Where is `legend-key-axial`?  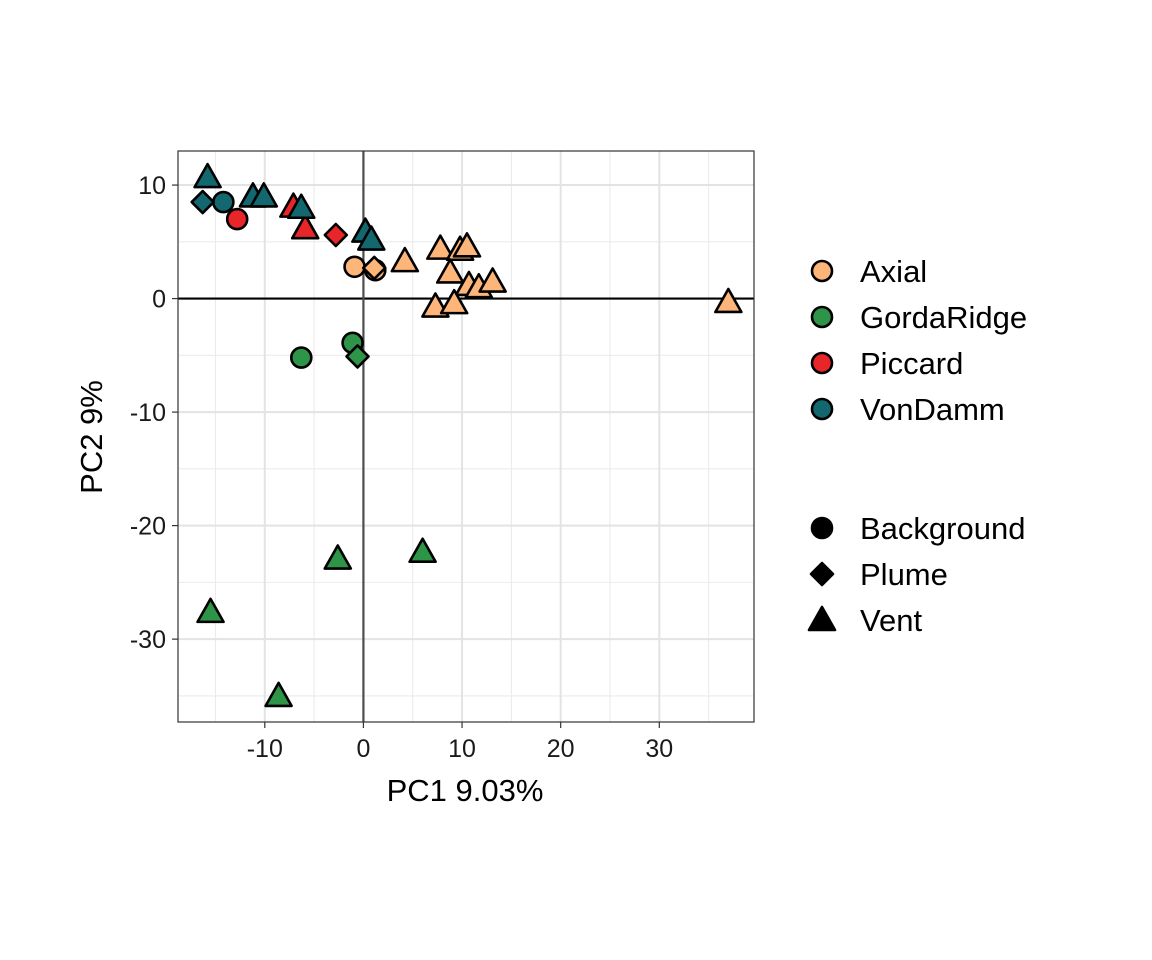
legend-key-axial is located at coordinates (822, 271).